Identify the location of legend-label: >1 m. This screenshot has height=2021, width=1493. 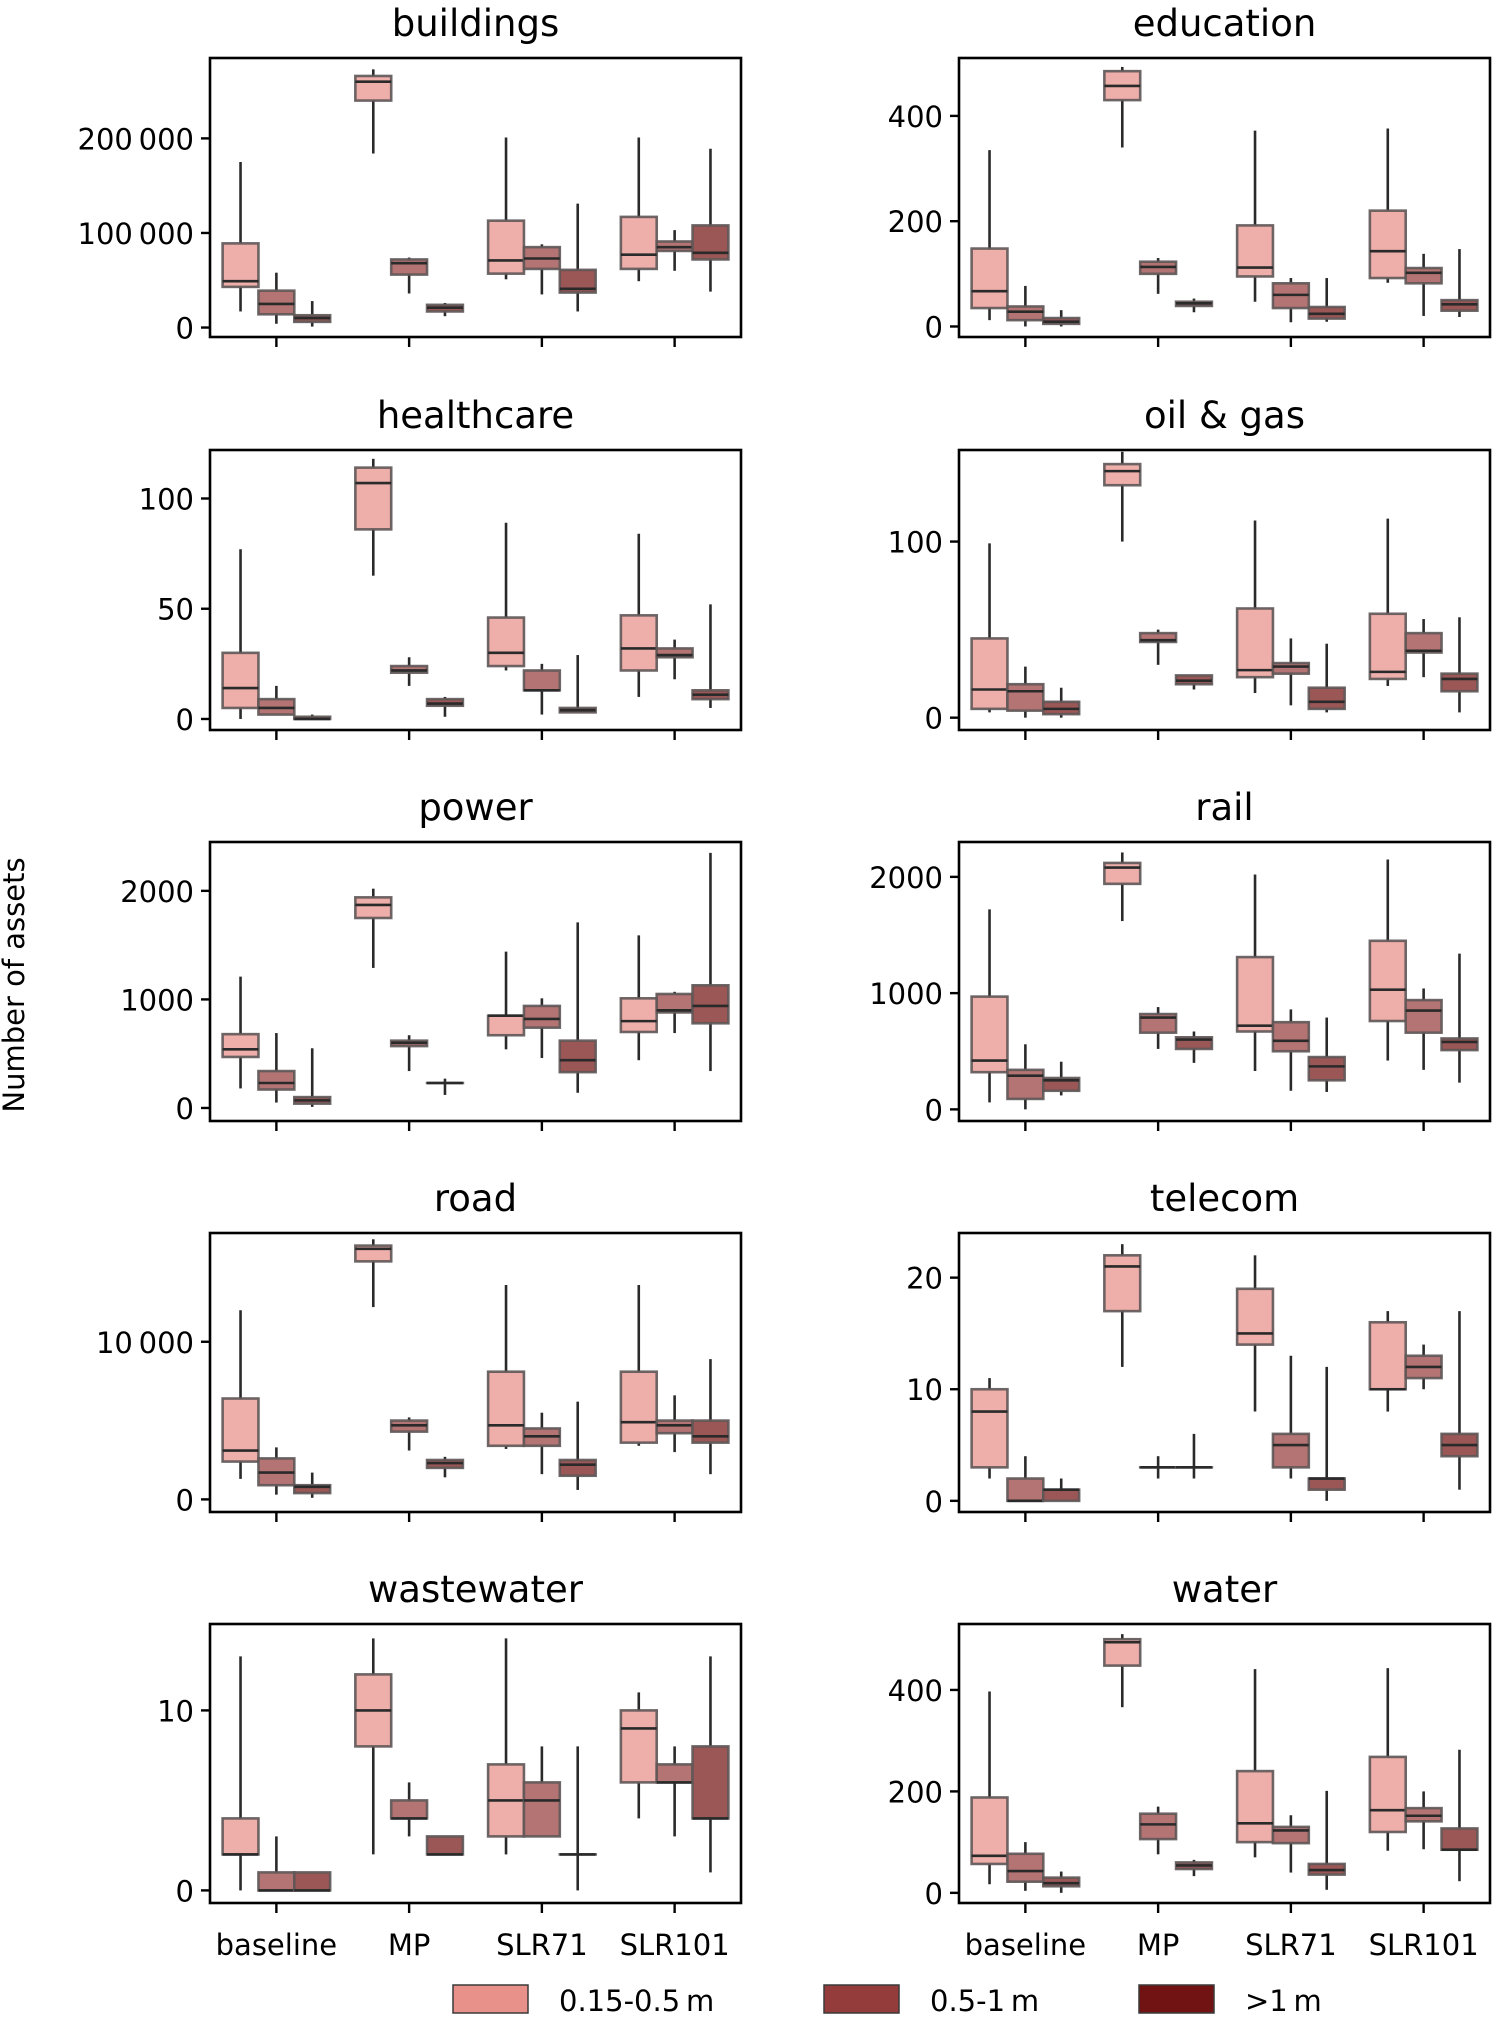
(1283, 2001).